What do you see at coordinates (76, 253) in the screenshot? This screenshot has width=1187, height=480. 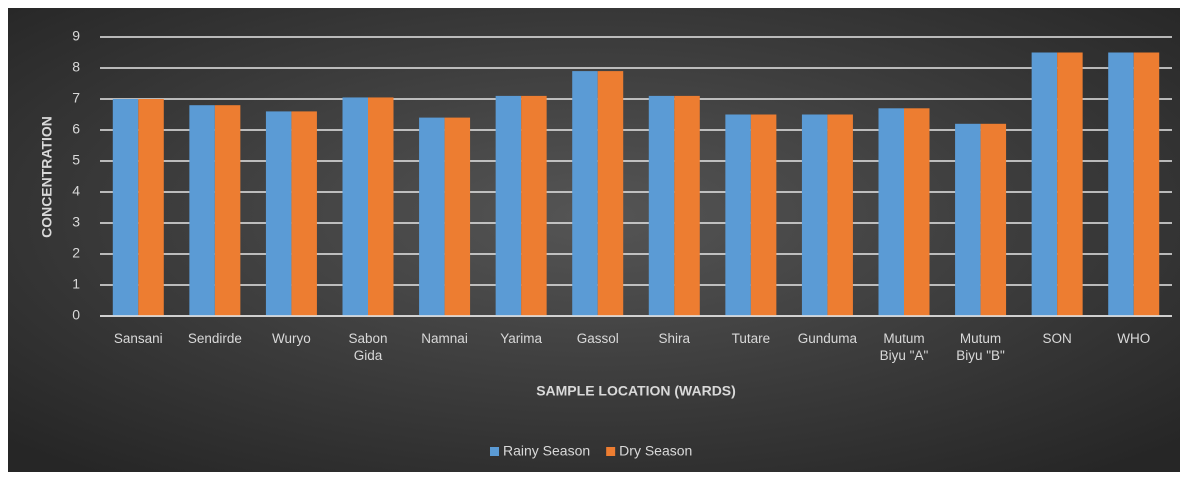 I see `y-tick-label: 2` at bounding box center [76, 253].